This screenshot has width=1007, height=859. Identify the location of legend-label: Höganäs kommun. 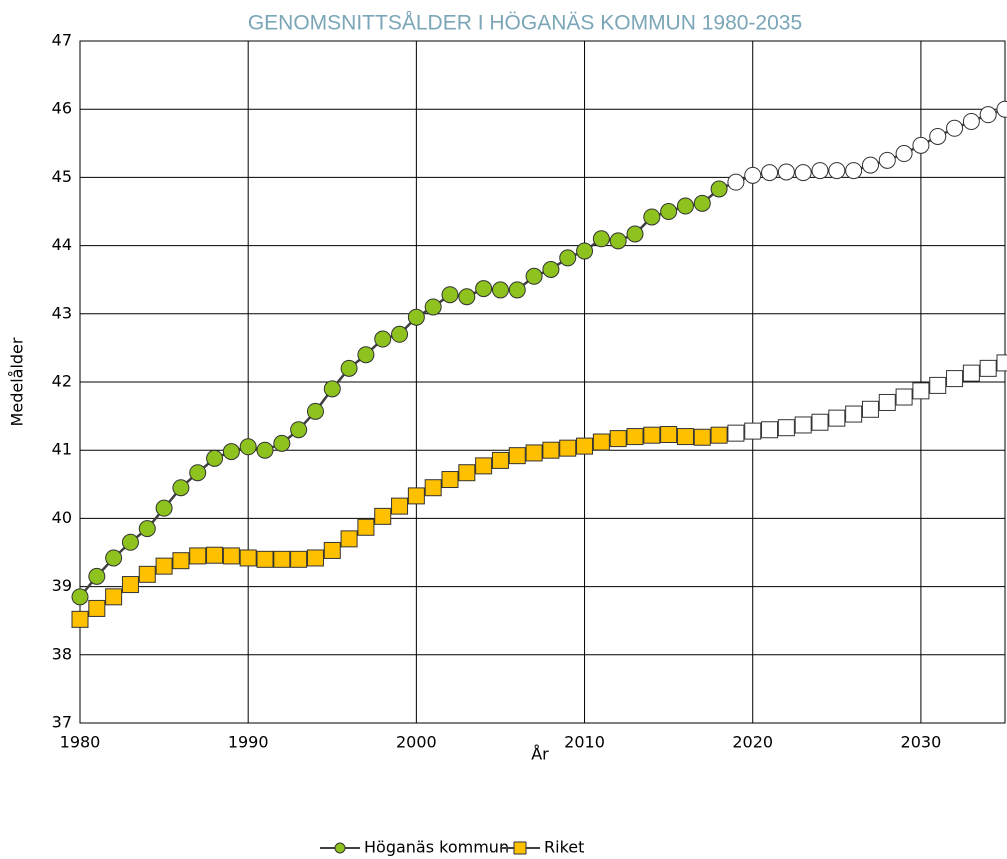
(436, 847).